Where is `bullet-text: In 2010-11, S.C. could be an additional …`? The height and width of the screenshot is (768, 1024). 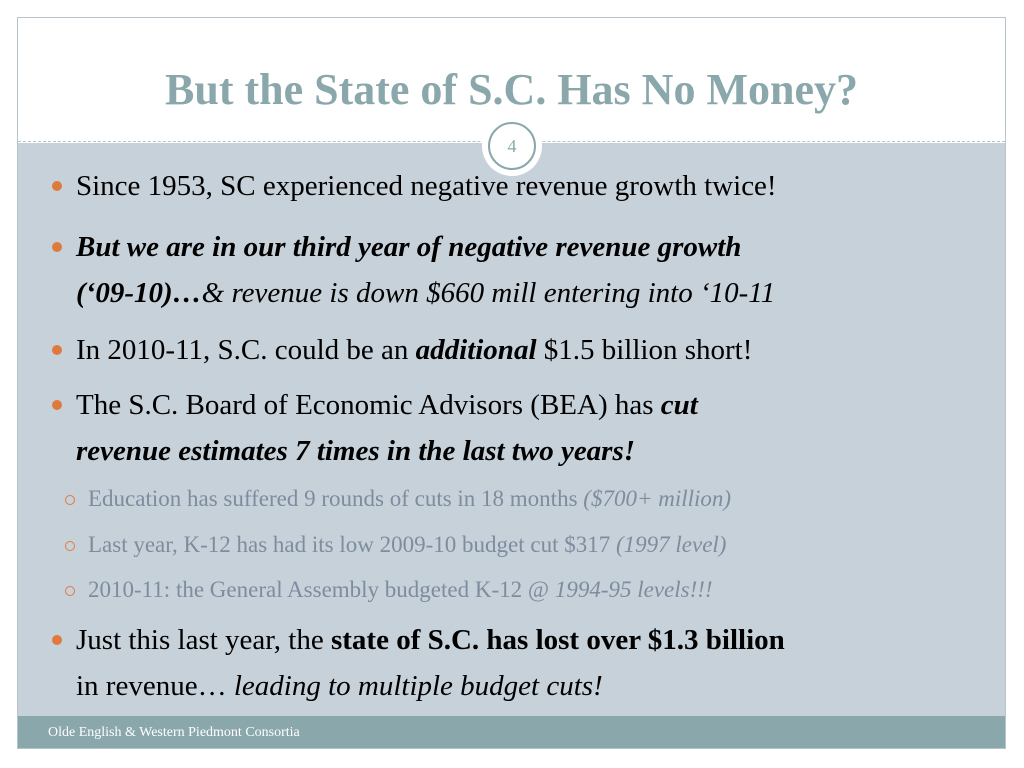
bullet-text: In 2010-11, S.C. could be an additional … is located at coordinates (539, 350).